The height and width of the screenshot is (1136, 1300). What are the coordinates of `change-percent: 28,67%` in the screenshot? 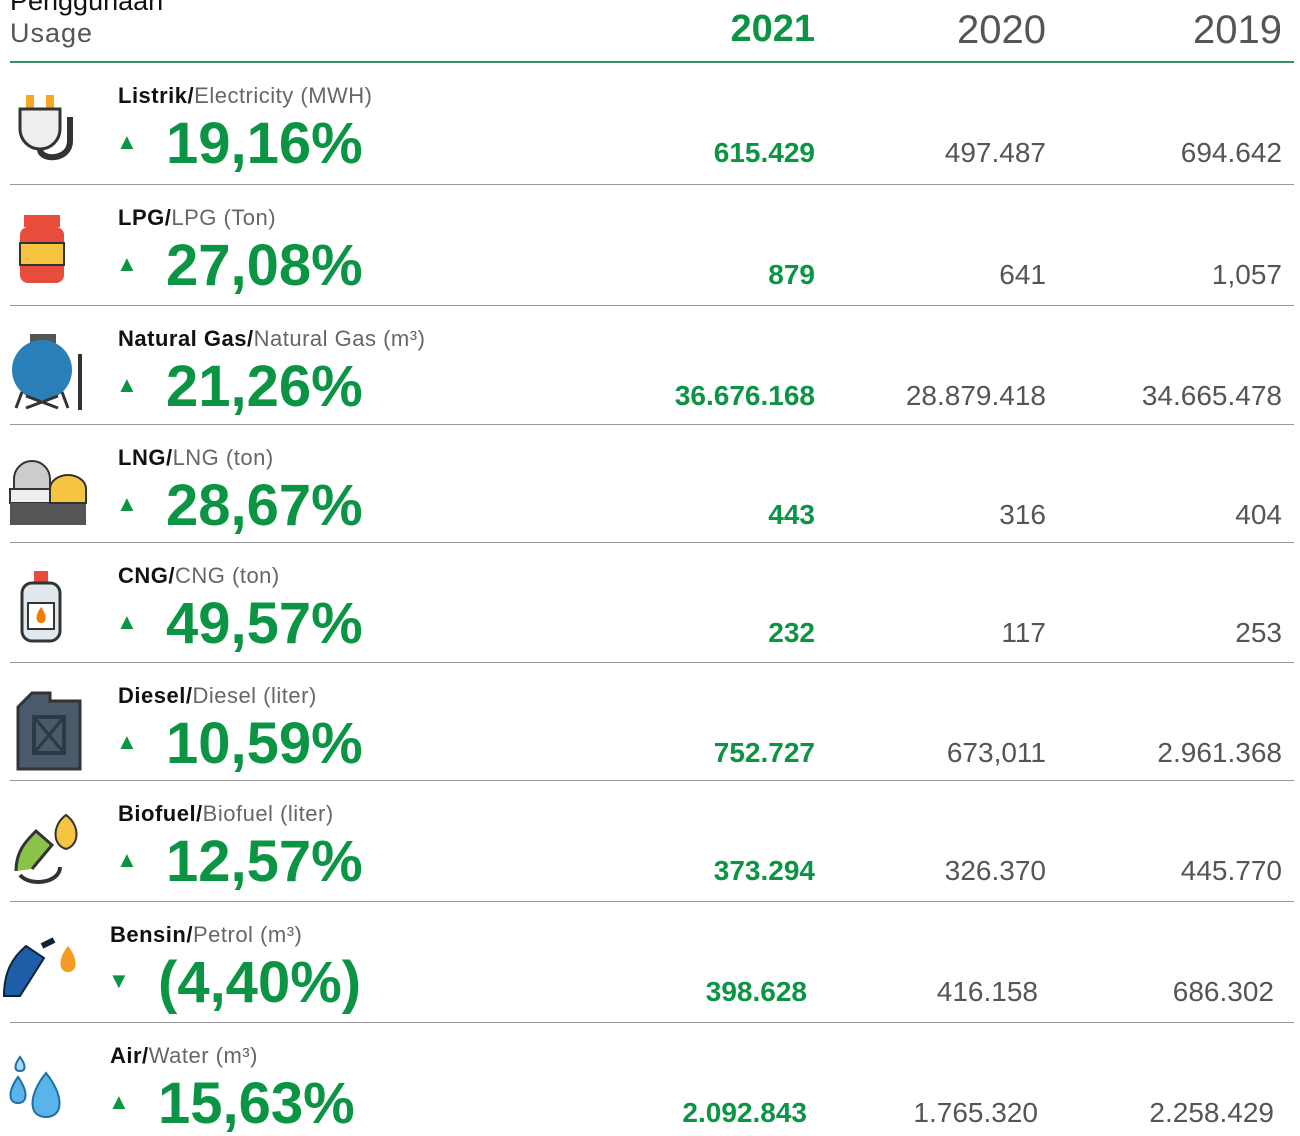 It's located at (264, 505).